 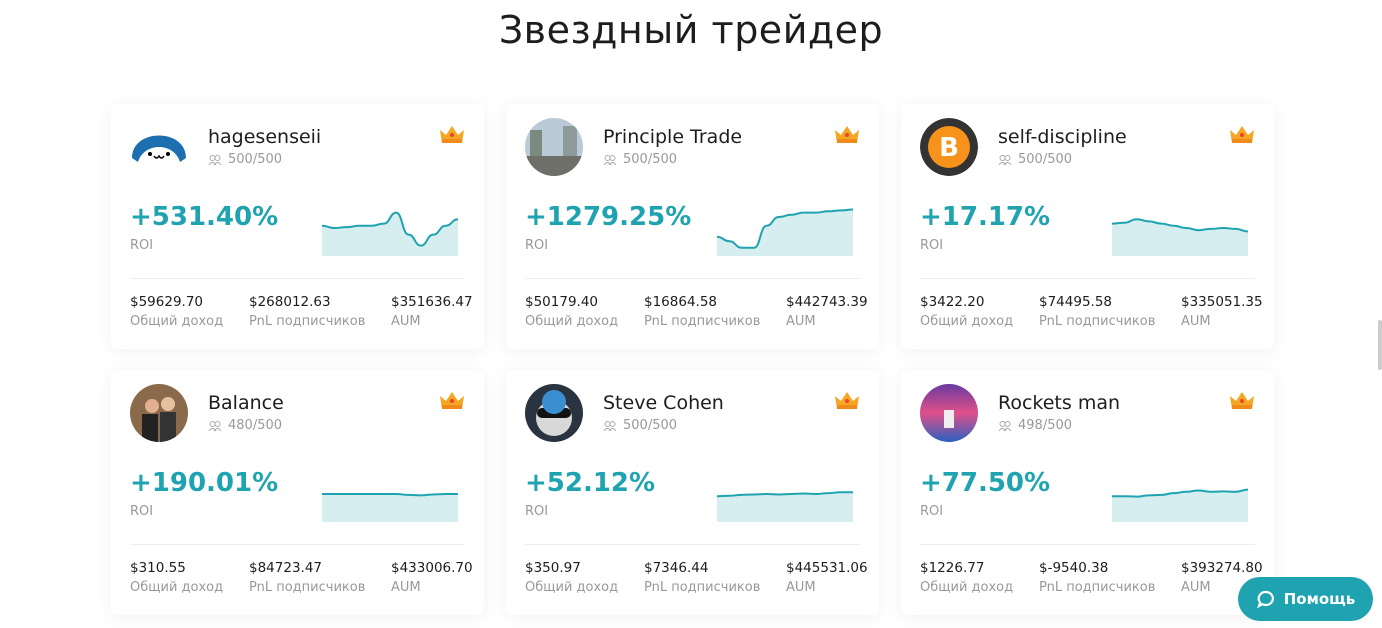 I want to click on subs-value: 480/500, so click(x=255, y=425).